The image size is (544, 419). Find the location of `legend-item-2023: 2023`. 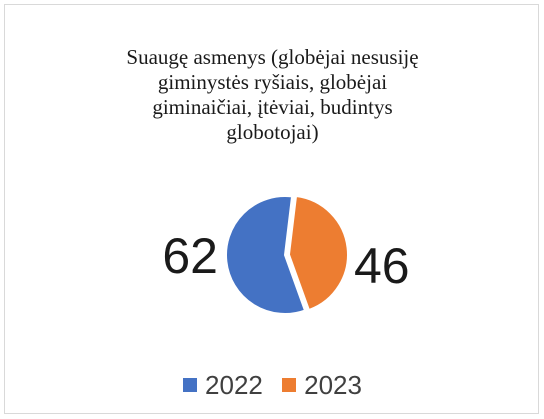

legend-item-2023: 2023 is located at coordinates (322, 385).